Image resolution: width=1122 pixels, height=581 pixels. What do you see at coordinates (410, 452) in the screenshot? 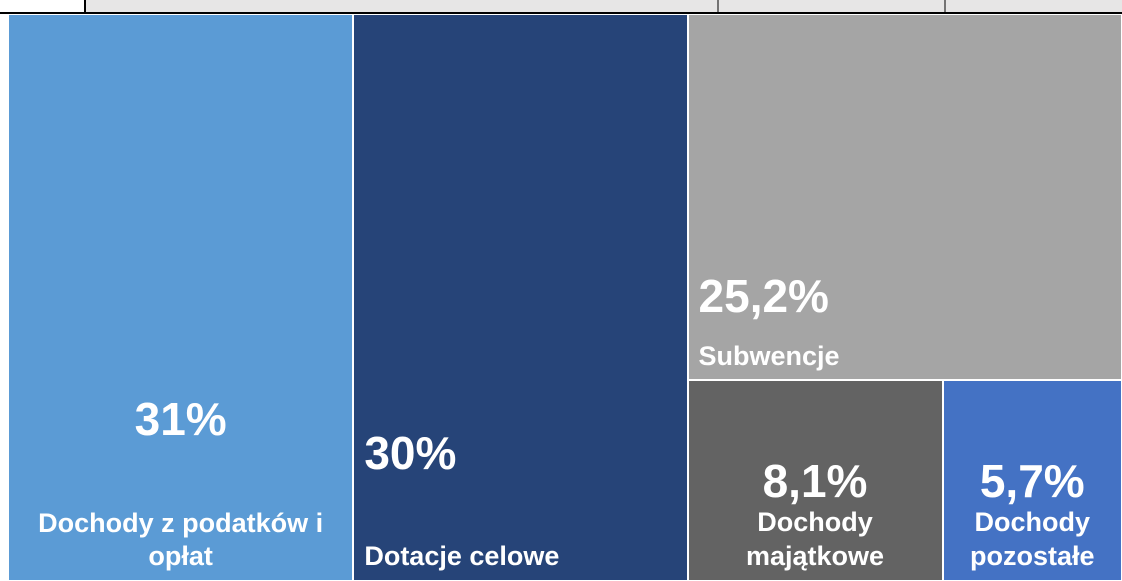
I see `value-label: 30%` at bounding box center [410, 452].